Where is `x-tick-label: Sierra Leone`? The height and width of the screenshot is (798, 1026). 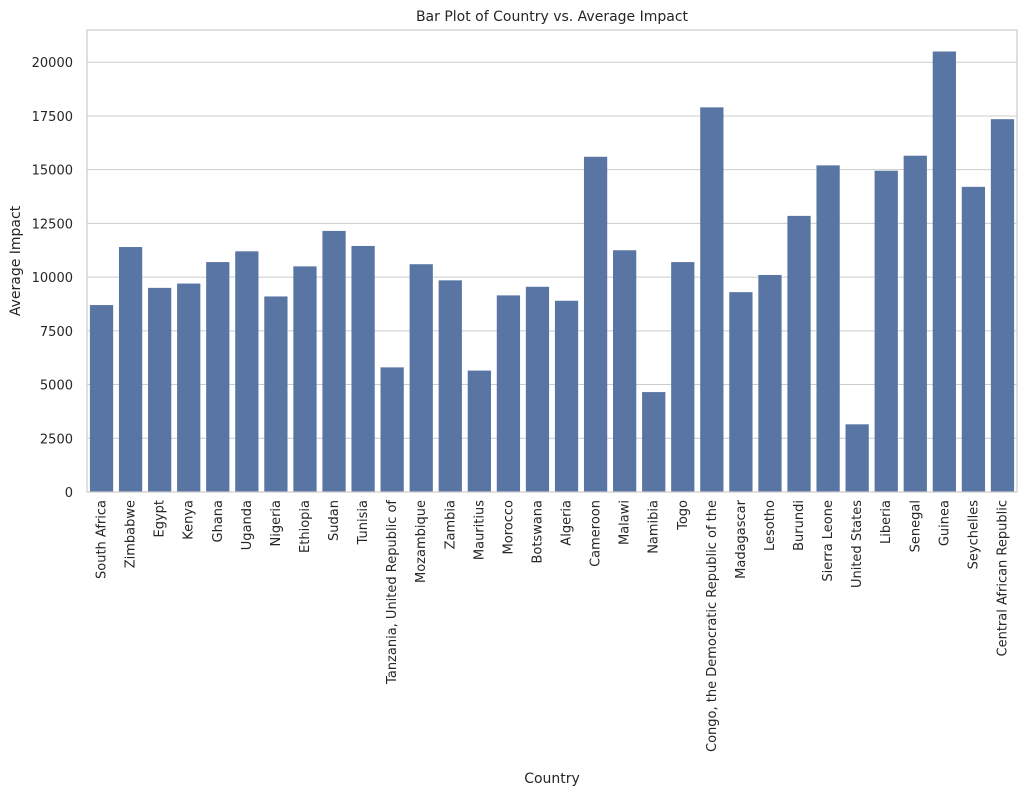 x-tick-label: Sierra Leone is located at coordinates (828, 541).